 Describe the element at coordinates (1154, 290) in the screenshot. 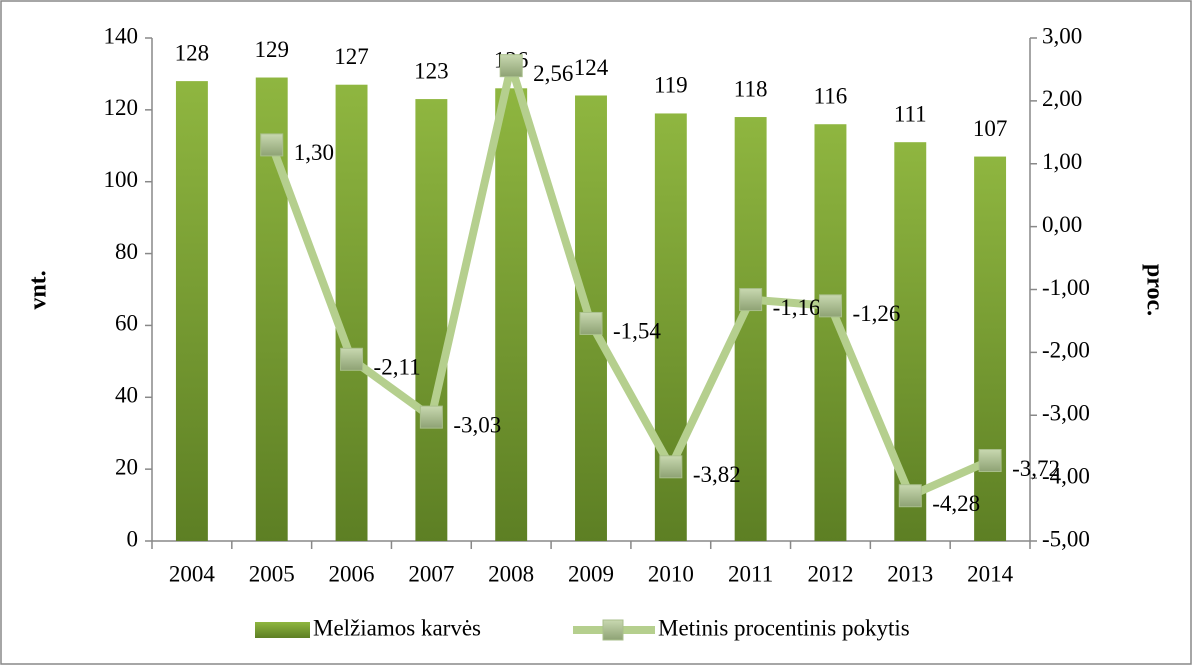

I see `y2-axis-title: proc.` at that location.